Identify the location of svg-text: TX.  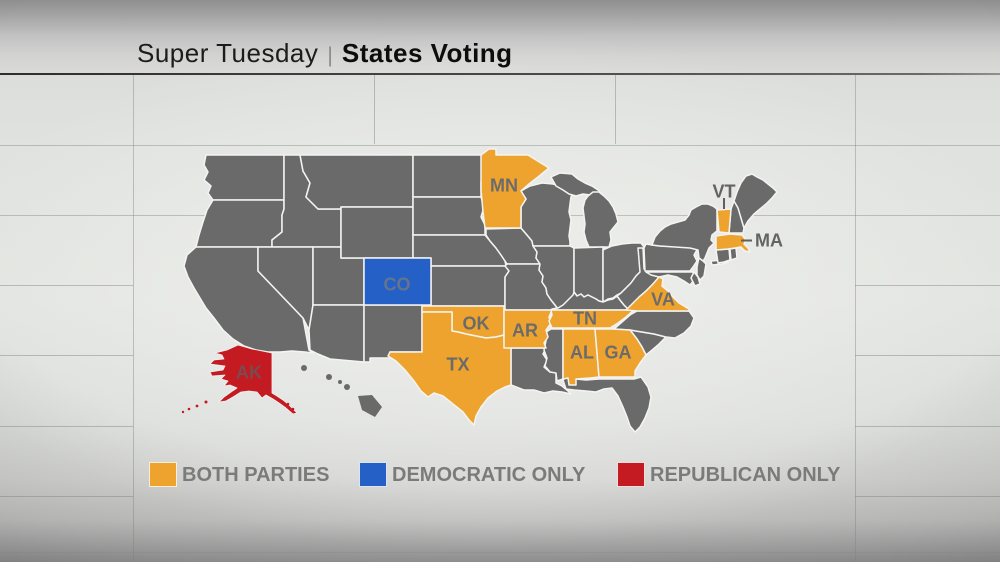
(457, 365).